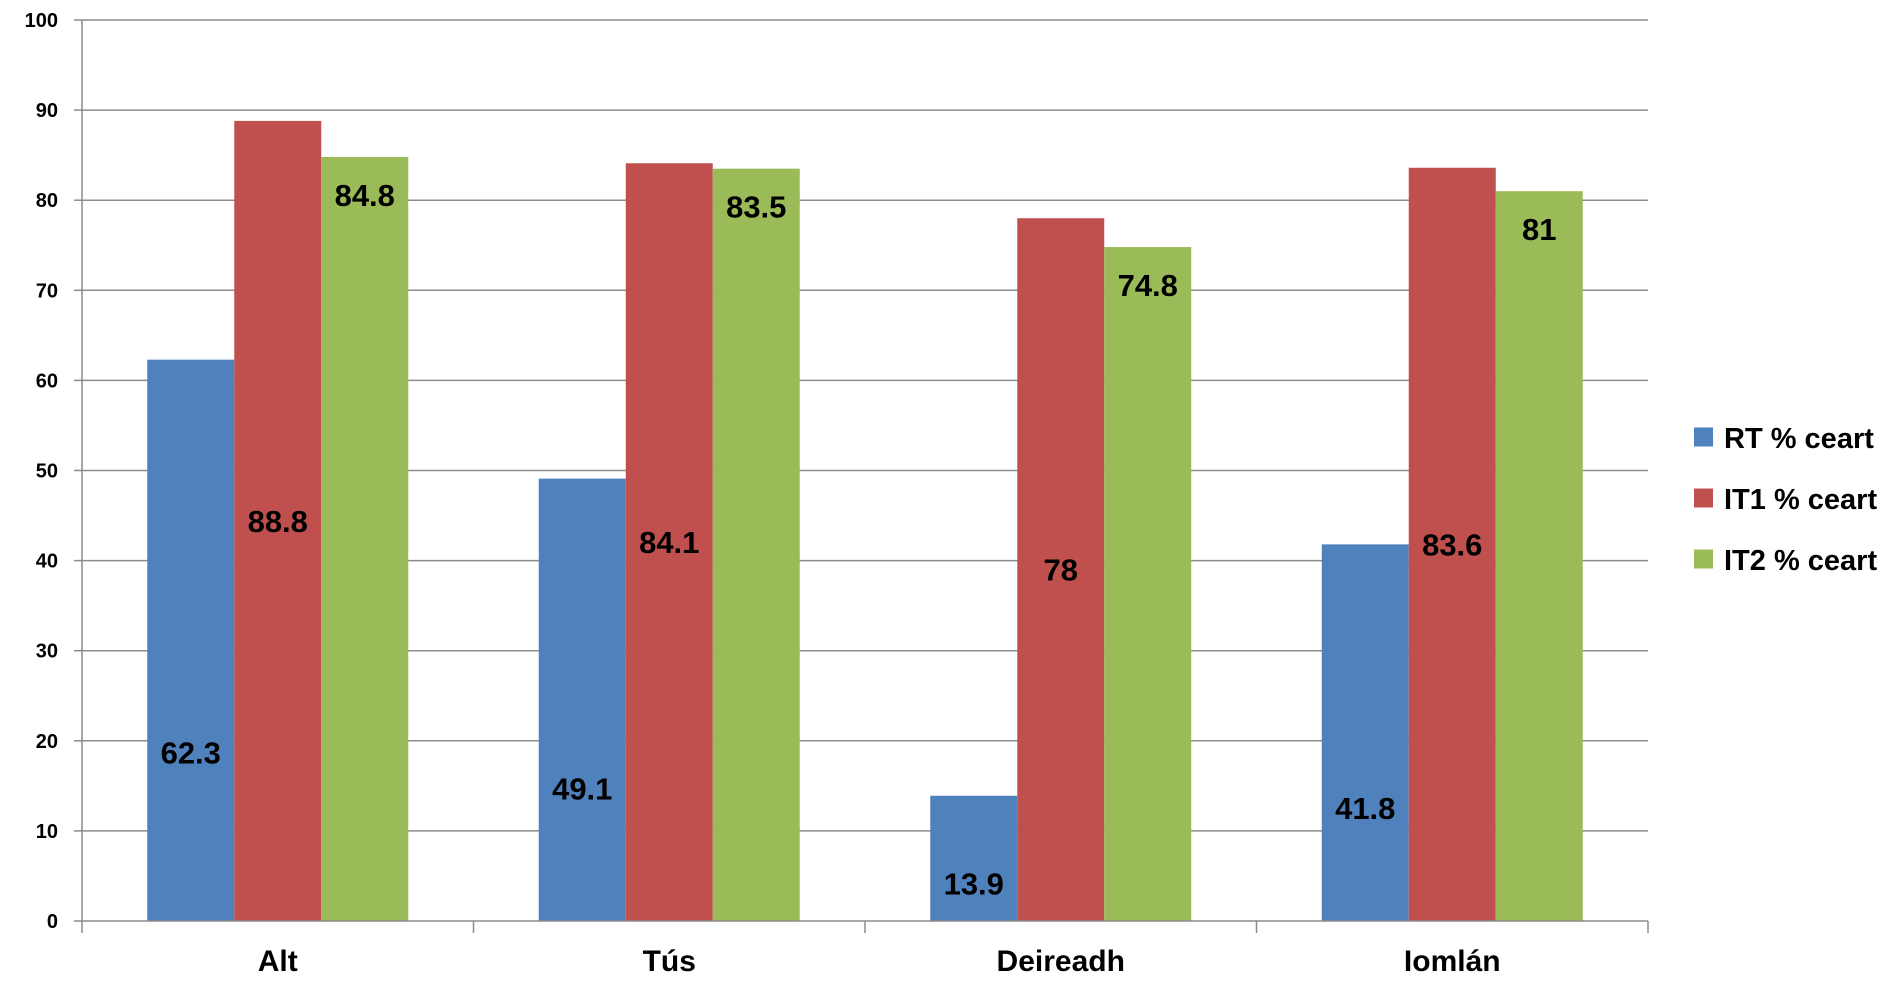  I want to click on data-label: 84.1, so click(669, 542).